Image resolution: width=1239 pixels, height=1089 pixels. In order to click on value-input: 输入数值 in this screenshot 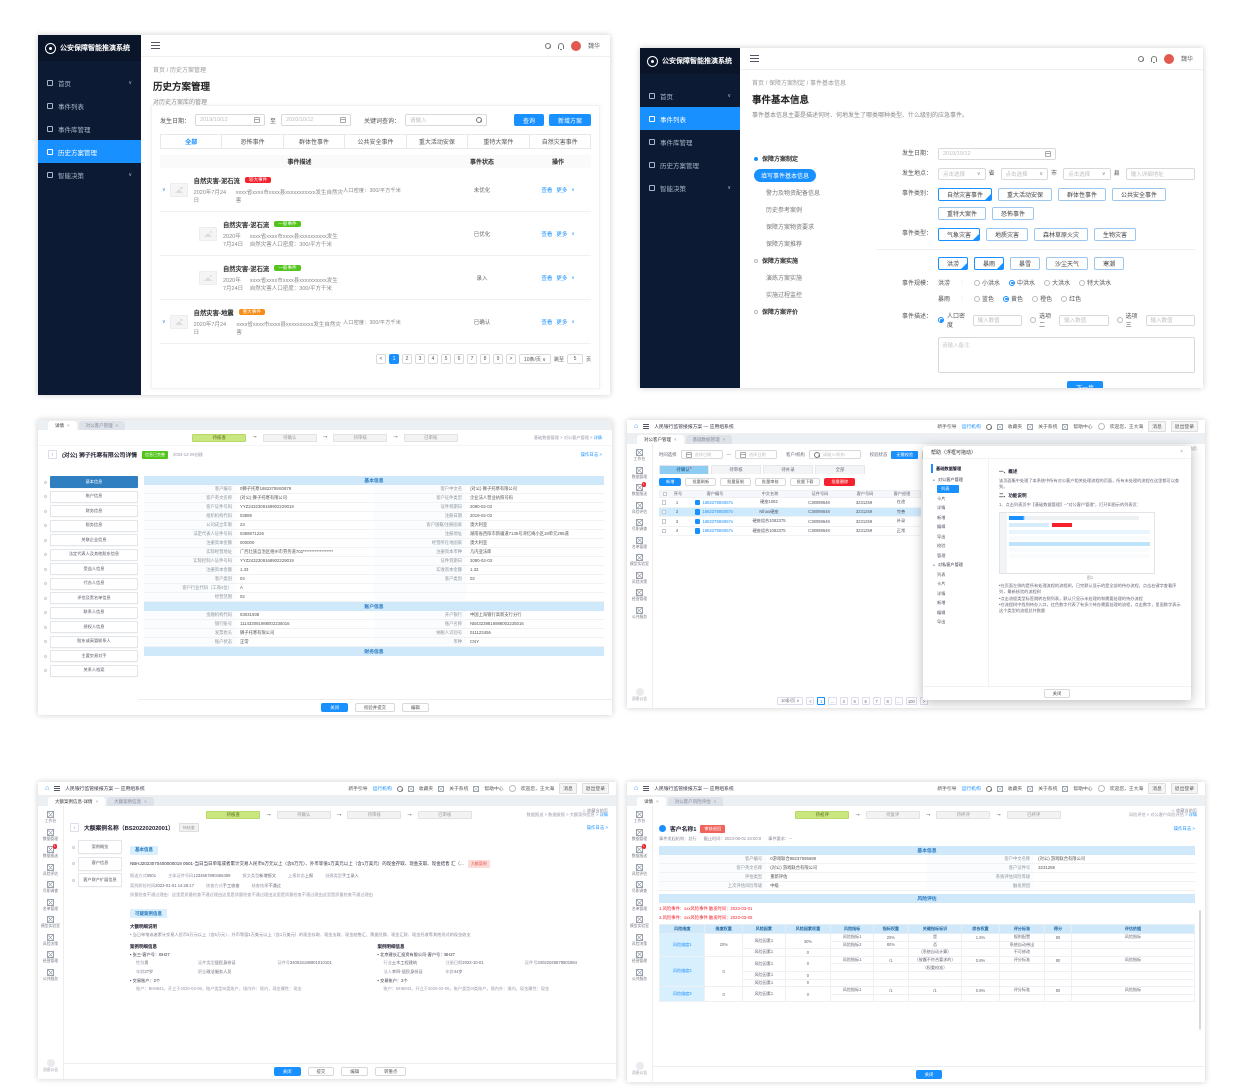, I will do `click(1170, 320)`.